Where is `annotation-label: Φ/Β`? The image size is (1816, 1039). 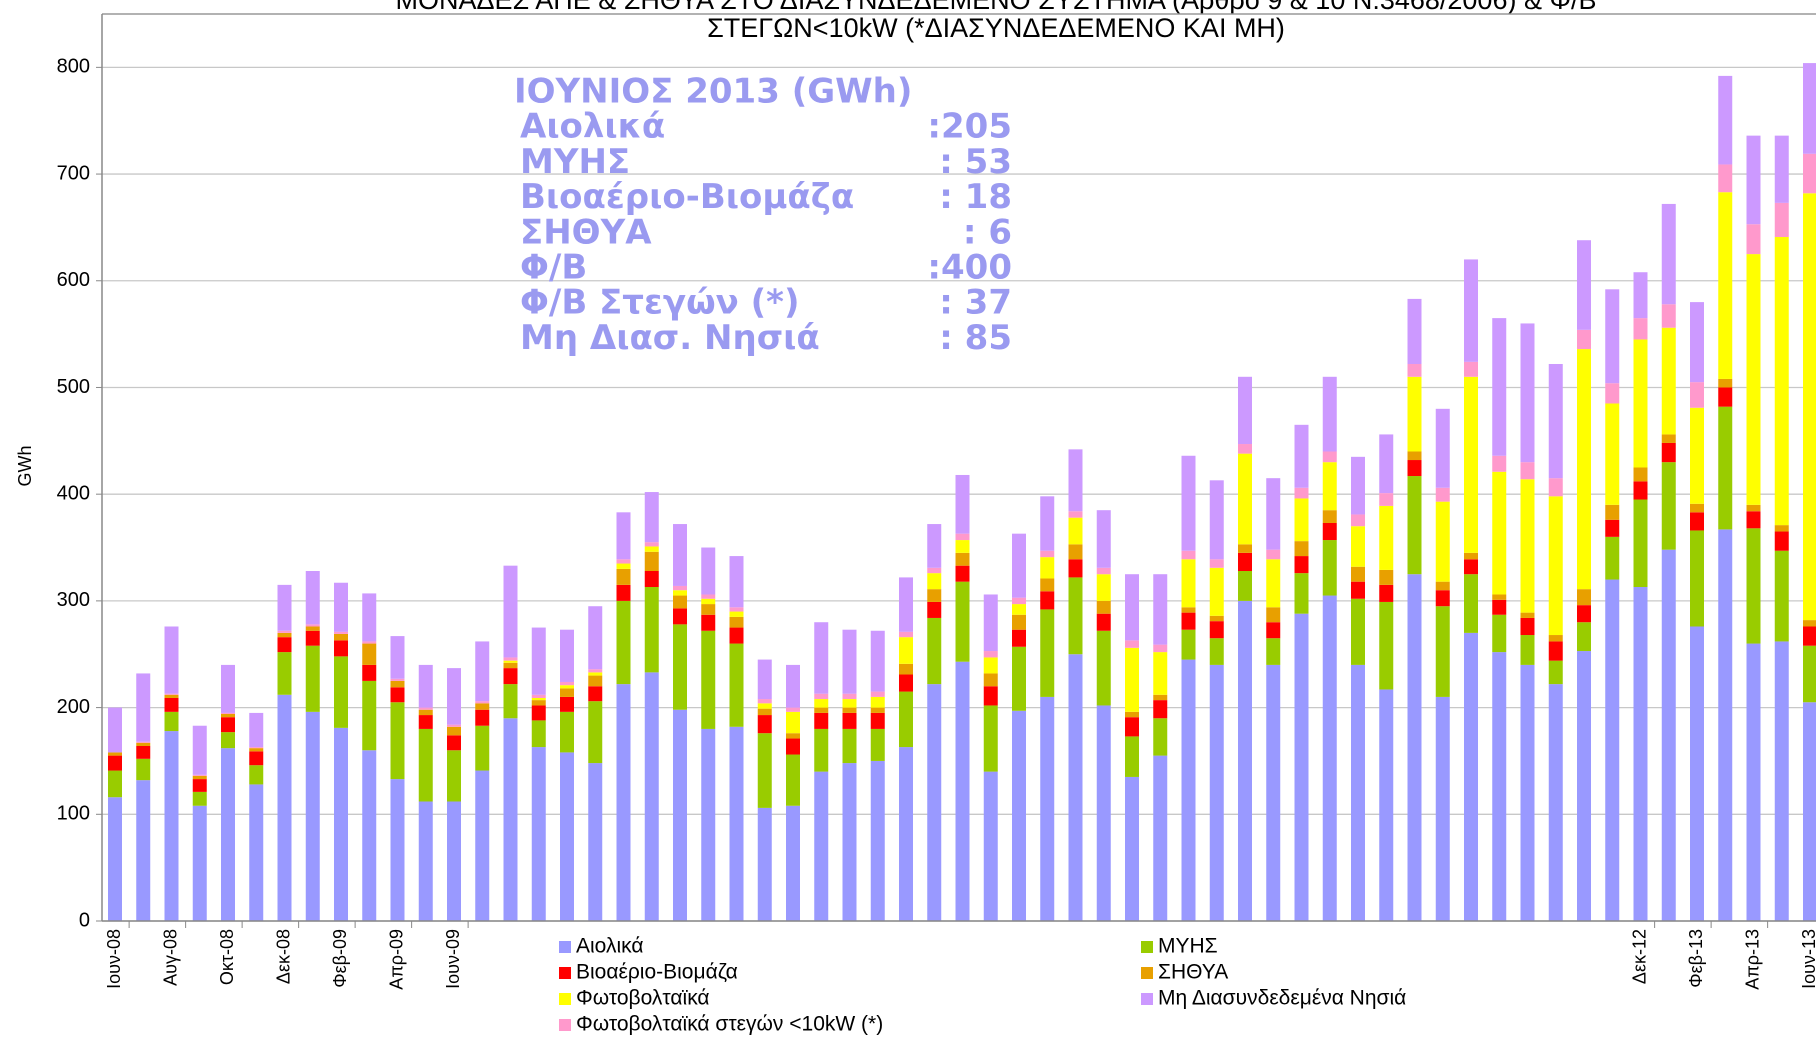
annotation-label: Φ/Β is located at coordinates (553, 268).